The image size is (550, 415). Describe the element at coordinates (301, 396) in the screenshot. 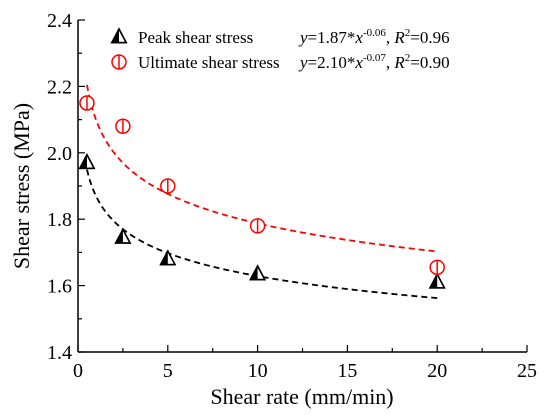

I see `x-axis-title: Shear rate (mm/min)` at that location.